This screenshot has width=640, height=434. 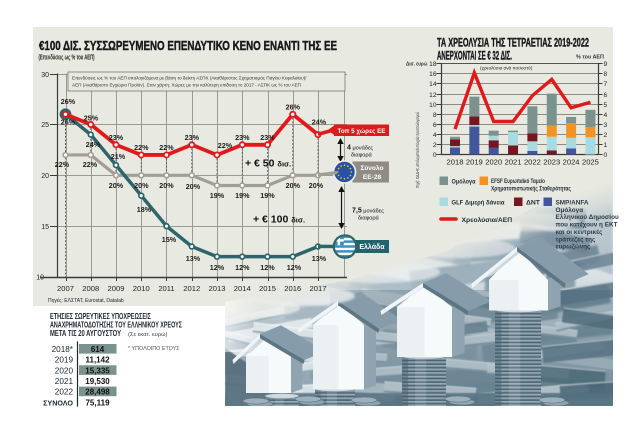 What do you see at coordinates (433, 64) in the screenshot?
I see `svg-text: 18` at bounding box center [433, 64].